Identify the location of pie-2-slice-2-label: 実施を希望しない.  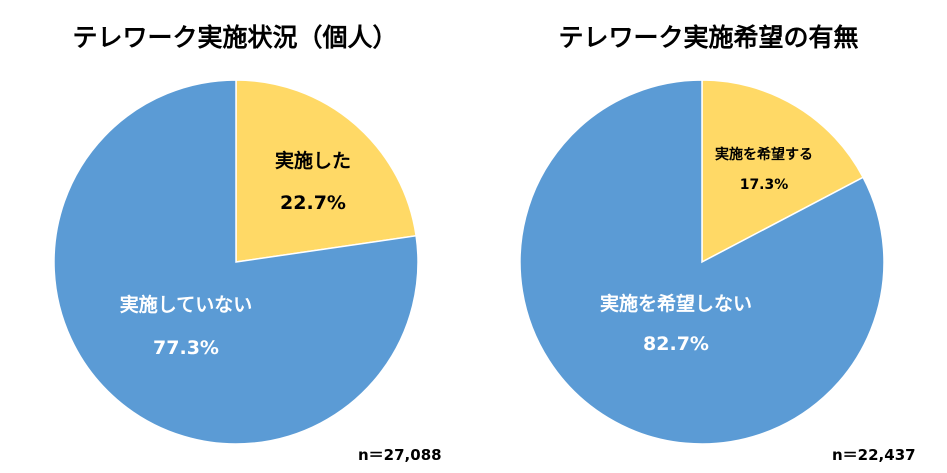
(676, 303).